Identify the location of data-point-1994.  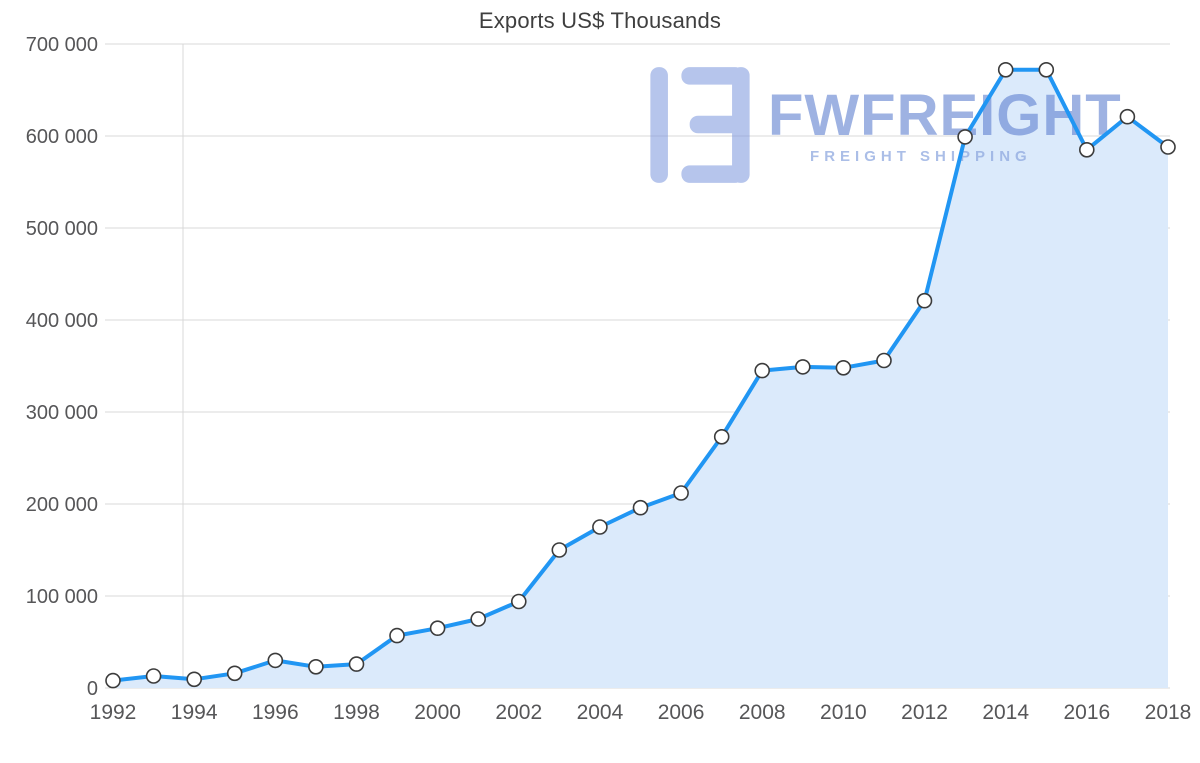
(194, 679).